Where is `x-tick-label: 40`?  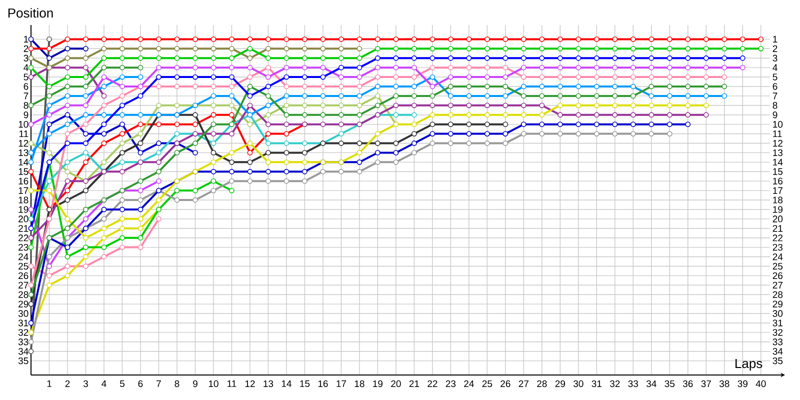
x-tick-label: 40 is located at coordinates (761, 384).